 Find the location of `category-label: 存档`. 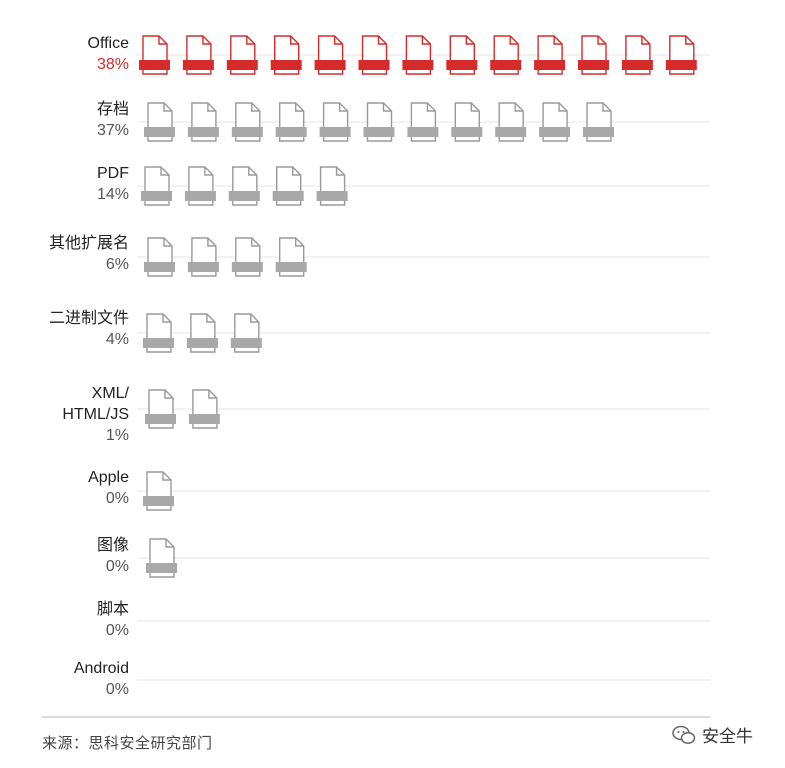

category-label: 存档 is located at coordinates (113, 109).